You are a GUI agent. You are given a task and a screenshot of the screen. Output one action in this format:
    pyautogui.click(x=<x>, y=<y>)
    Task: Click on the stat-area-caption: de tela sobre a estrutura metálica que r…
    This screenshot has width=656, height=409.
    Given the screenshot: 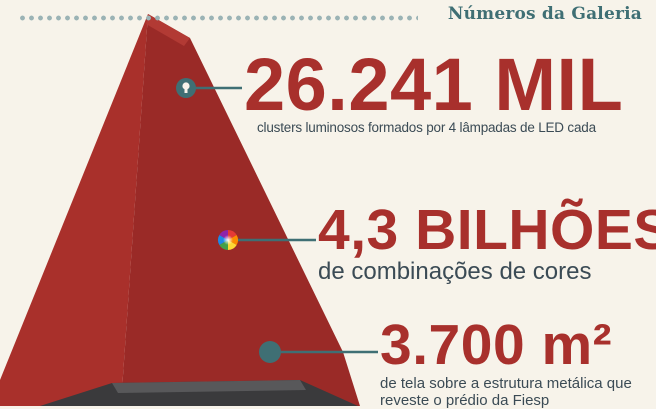 What is the action you would take?
    pyautogui.click(x=506, y=392)
    